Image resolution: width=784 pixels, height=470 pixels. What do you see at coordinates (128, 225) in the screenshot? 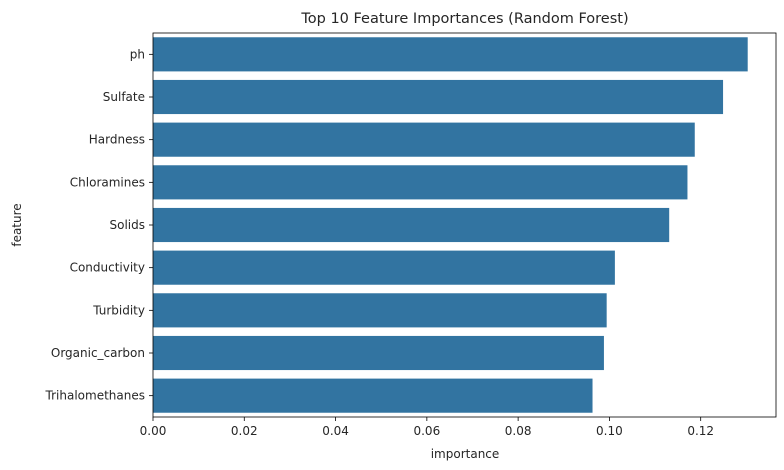
I see `y-tick-label: Solids` at bounding box center [128, 225].